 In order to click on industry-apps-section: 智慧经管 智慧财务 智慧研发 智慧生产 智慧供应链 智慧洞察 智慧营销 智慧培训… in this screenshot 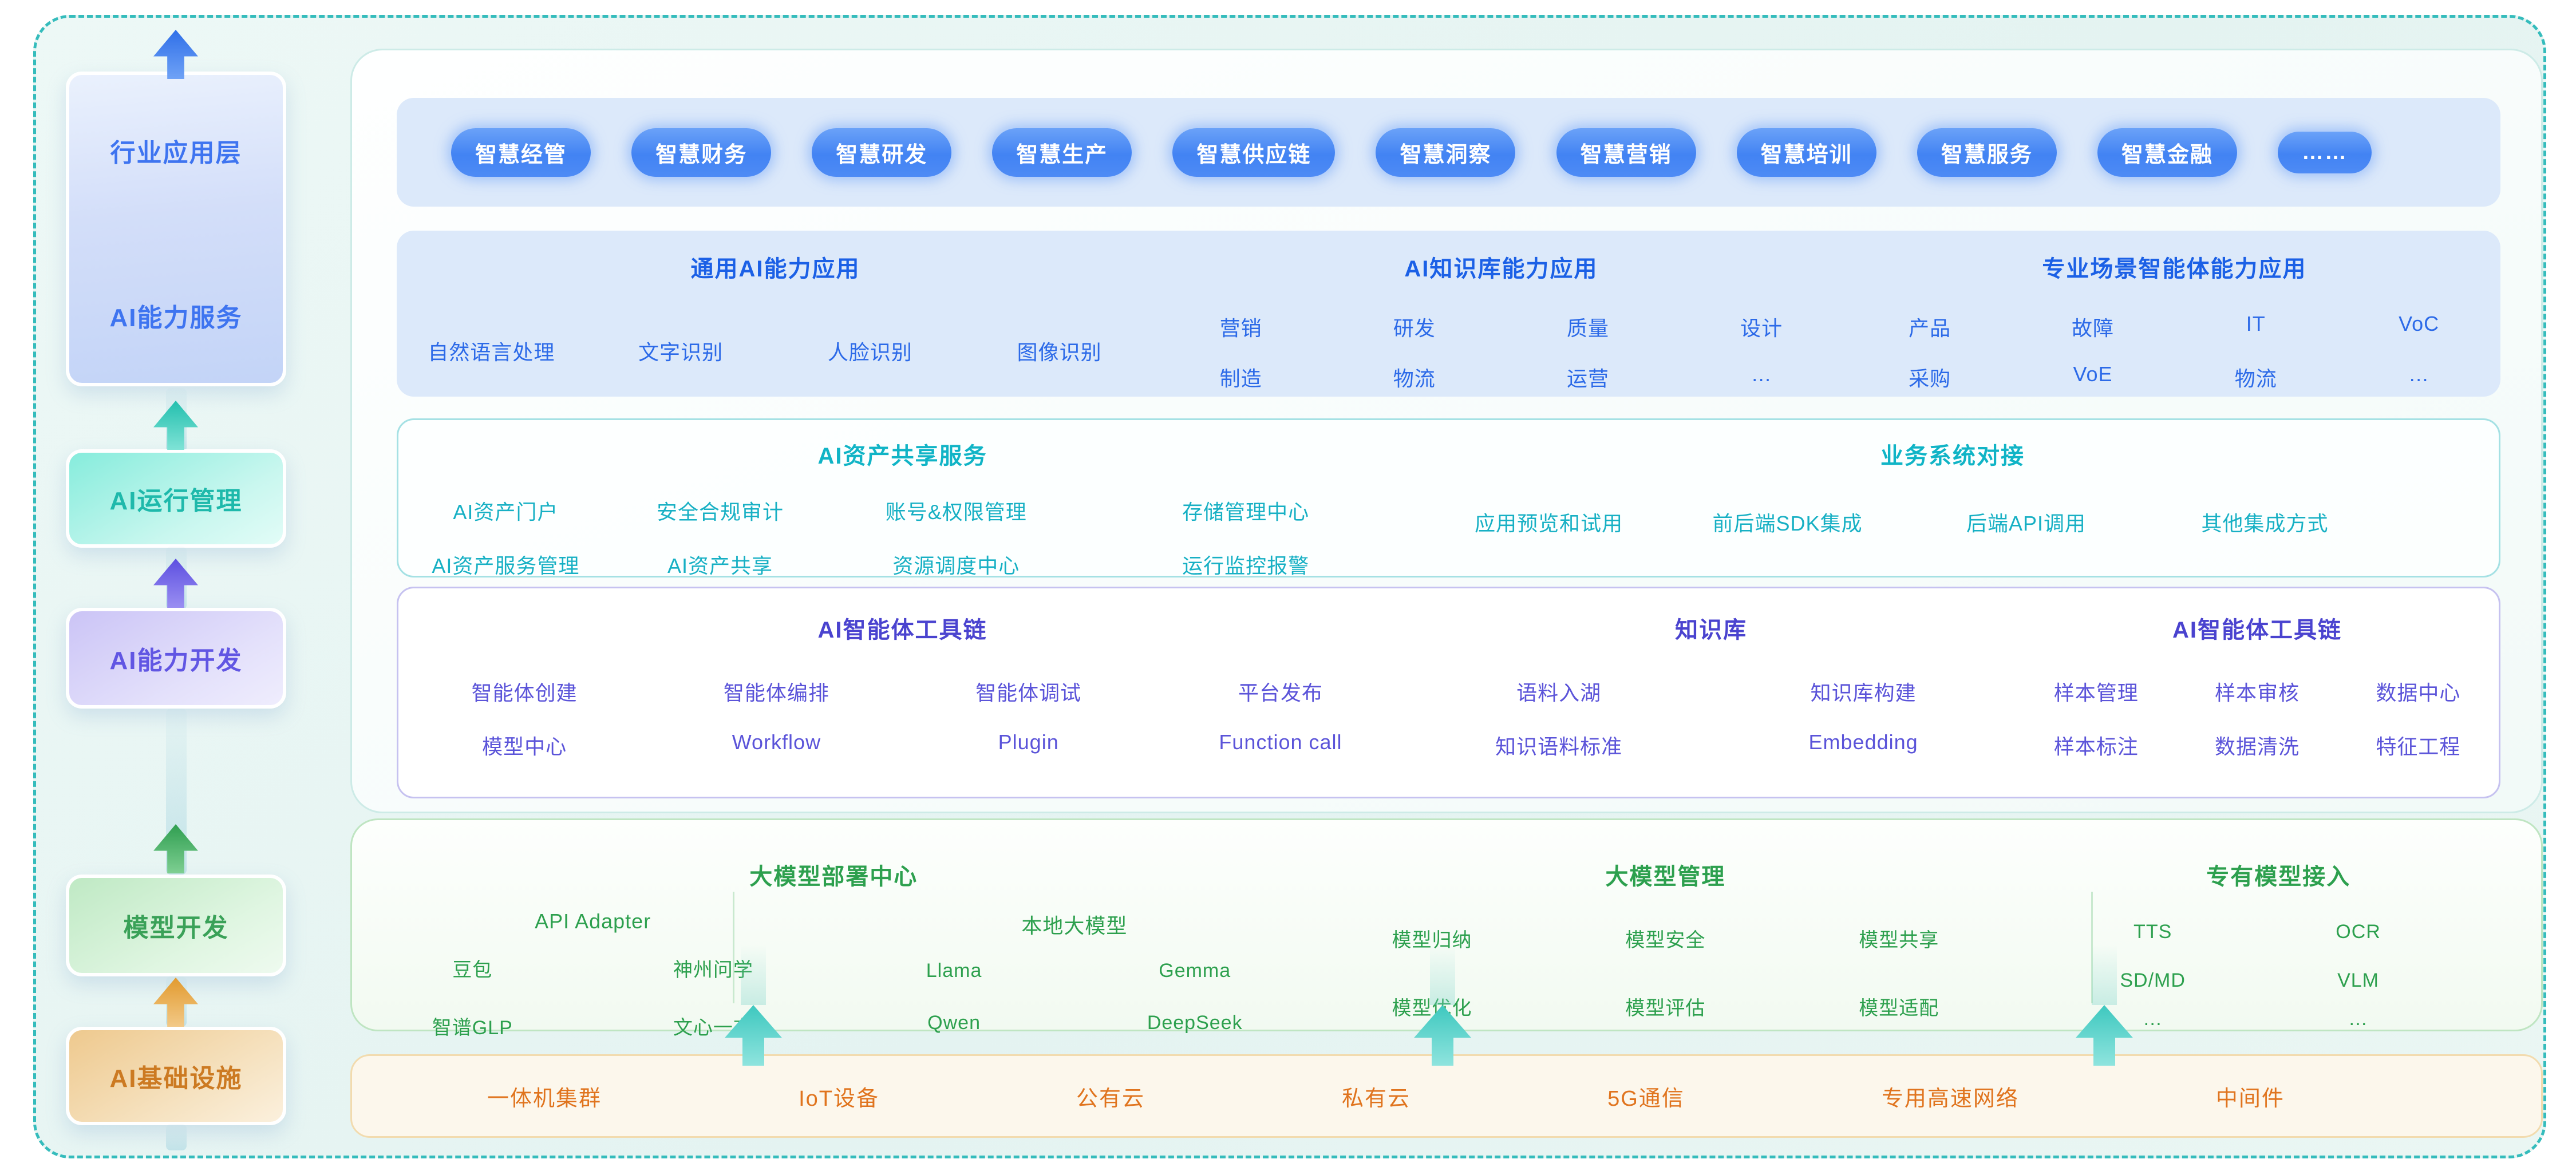, I will do `click(1448, 152)`.